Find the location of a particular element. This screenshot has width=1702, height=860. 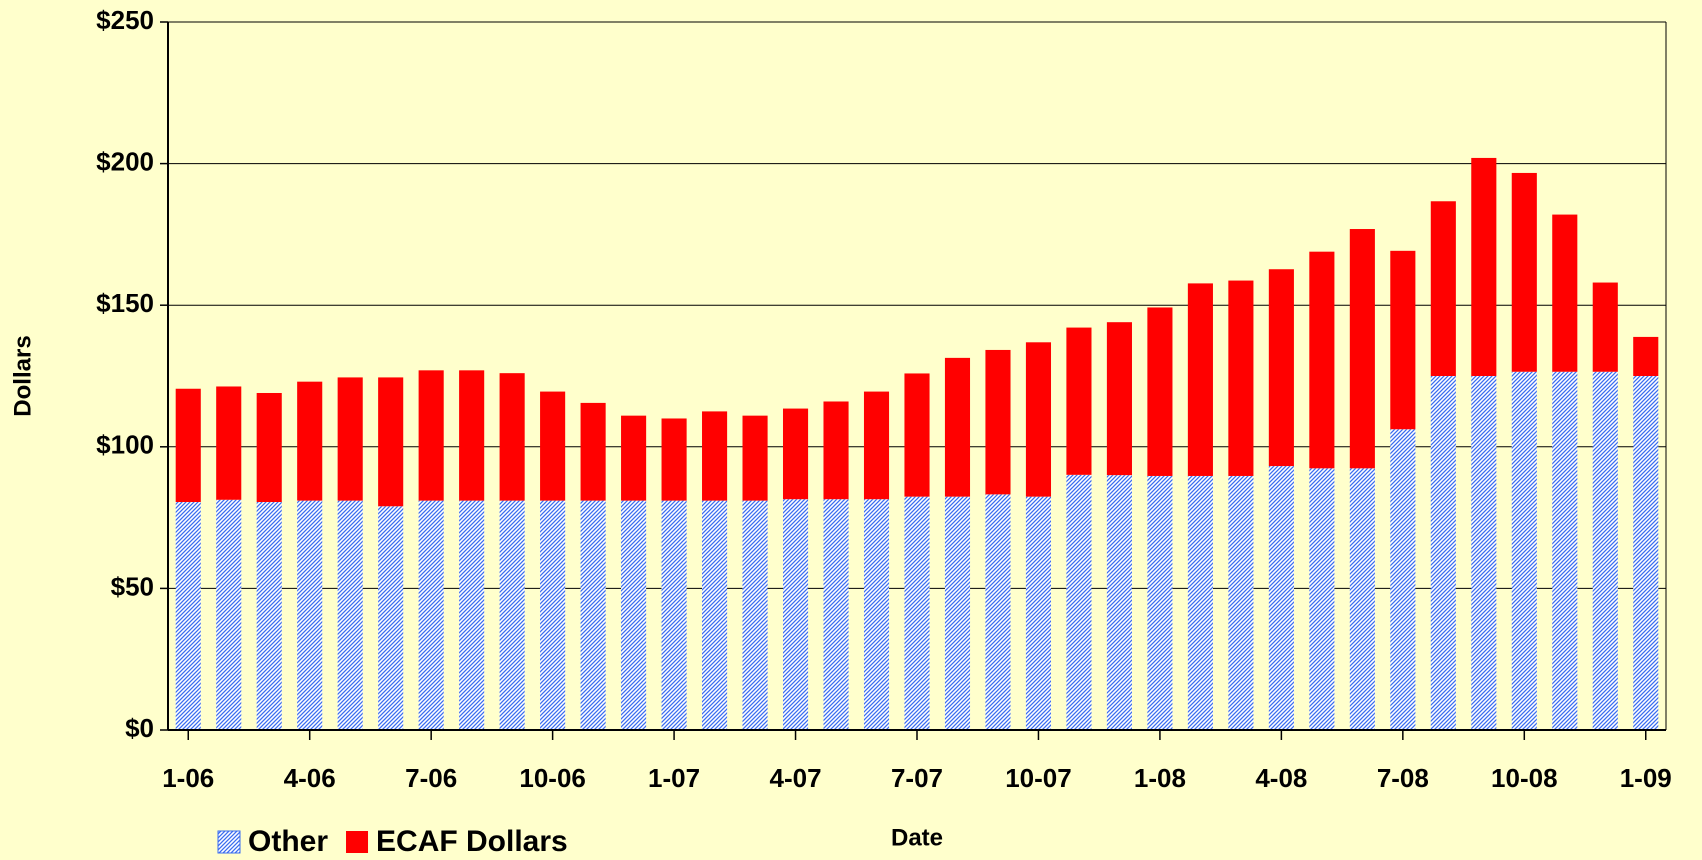

y-tick-label: $150 is located at coordinates (125, 303).